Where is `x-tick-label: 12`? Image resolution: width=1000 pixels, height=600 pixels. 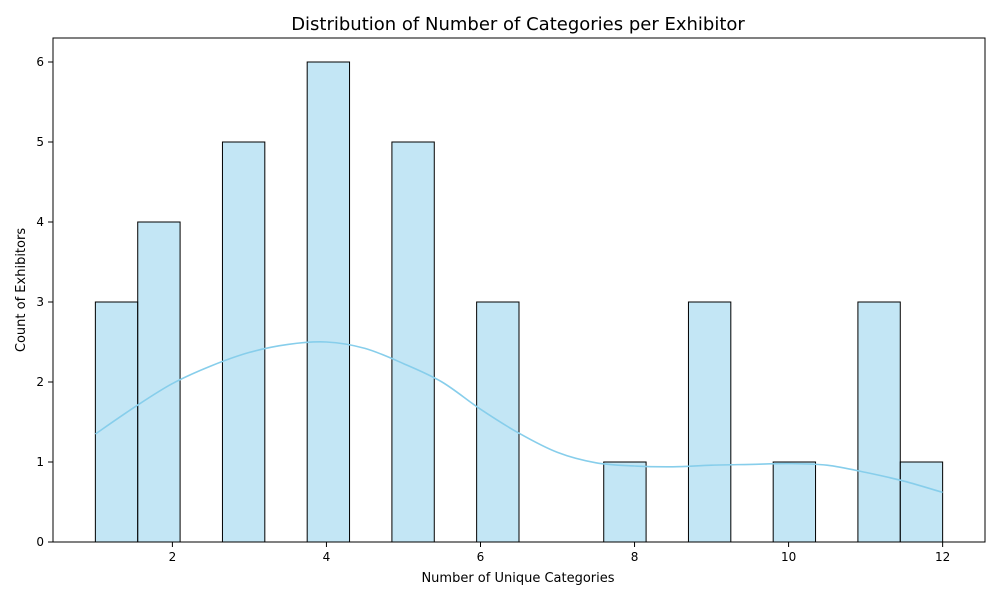
x-tick-label: 12 is located at coordinates (942, 557).